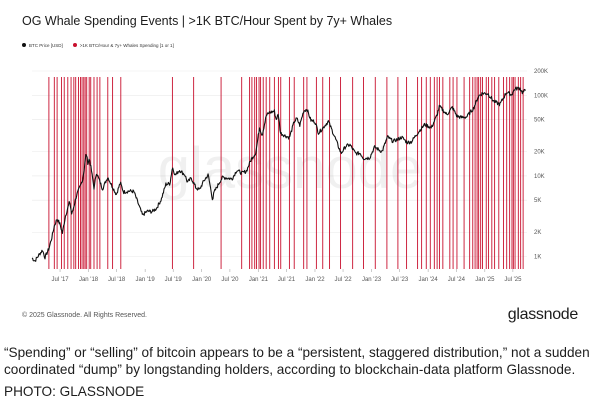 This screenshot has width=600, height=411. Describe the element at coordinates (429, 280) in the screenshot. I see `x-tick-label: Jan '24` at that location.